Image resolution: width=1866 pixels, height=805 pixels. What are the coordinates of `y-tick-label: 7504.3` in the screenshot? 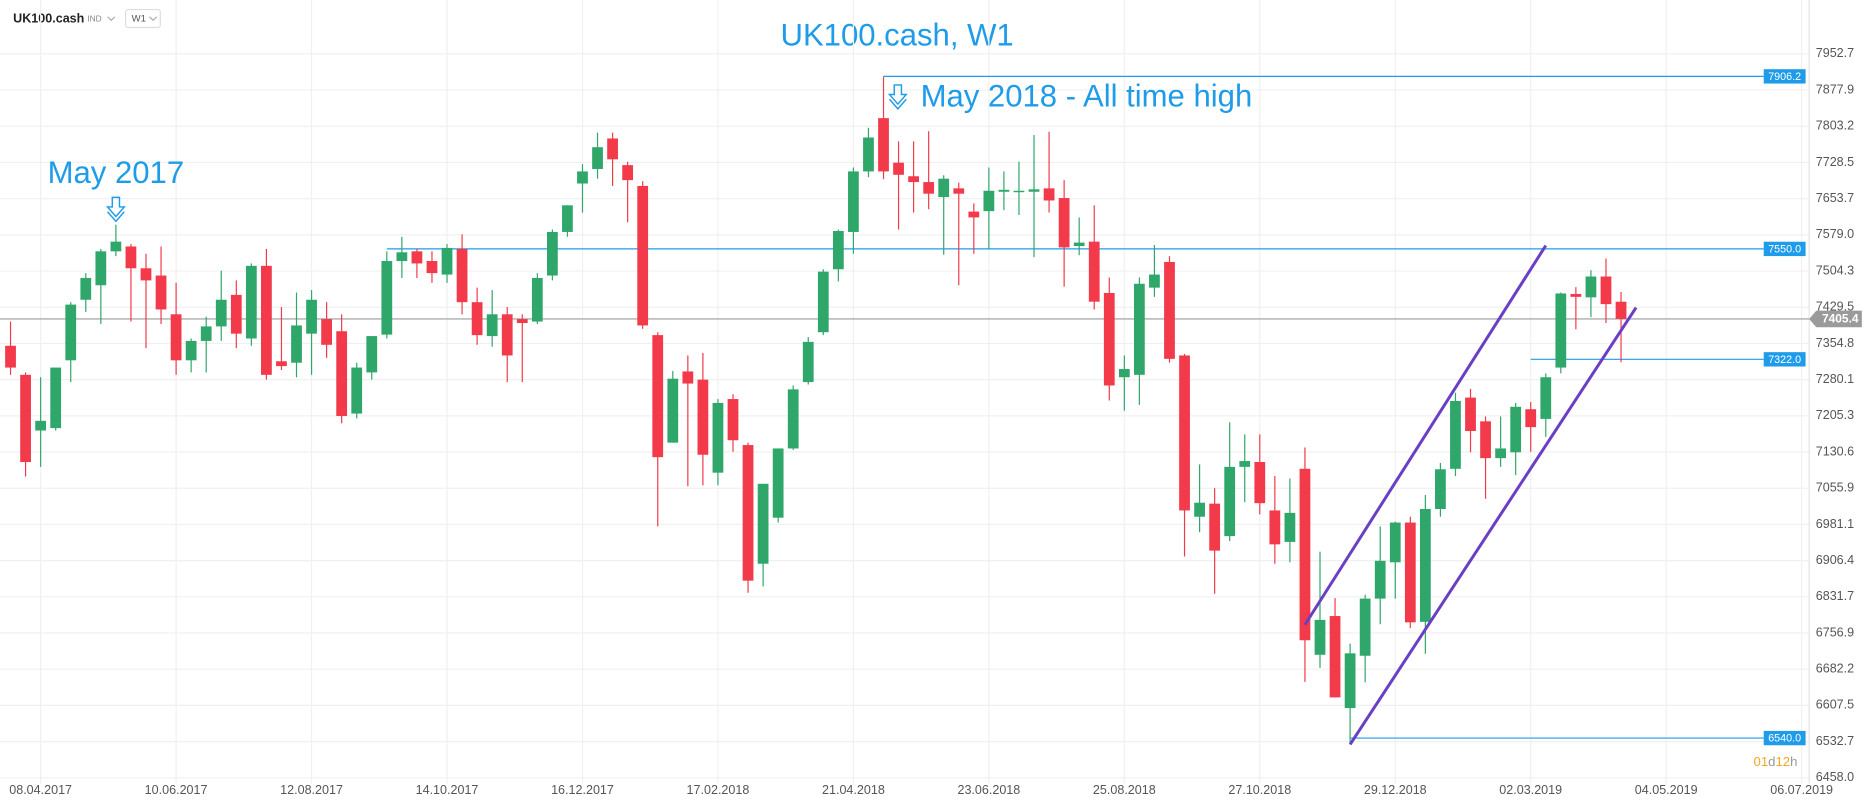 It's located at (1835, 270).